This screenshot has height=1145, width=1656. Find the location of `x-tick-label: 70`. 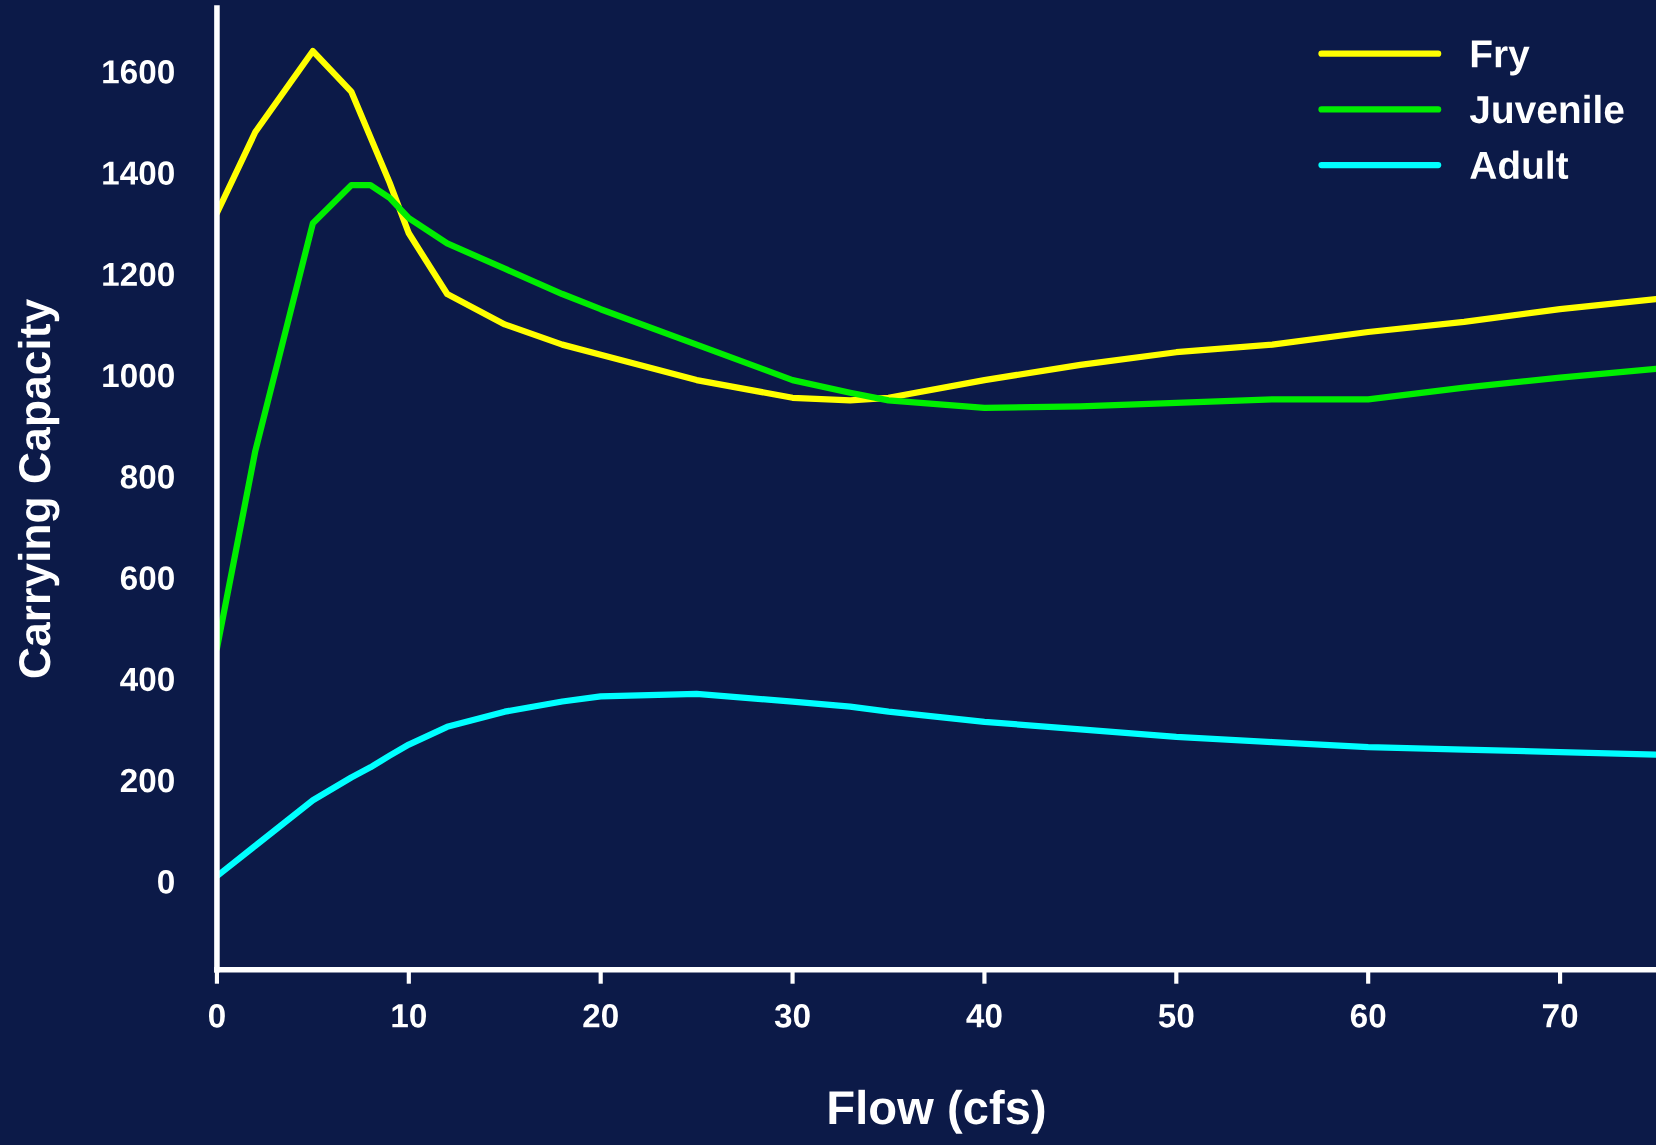

x-tick-label: 70 is located at coordinates (1560, 1016).